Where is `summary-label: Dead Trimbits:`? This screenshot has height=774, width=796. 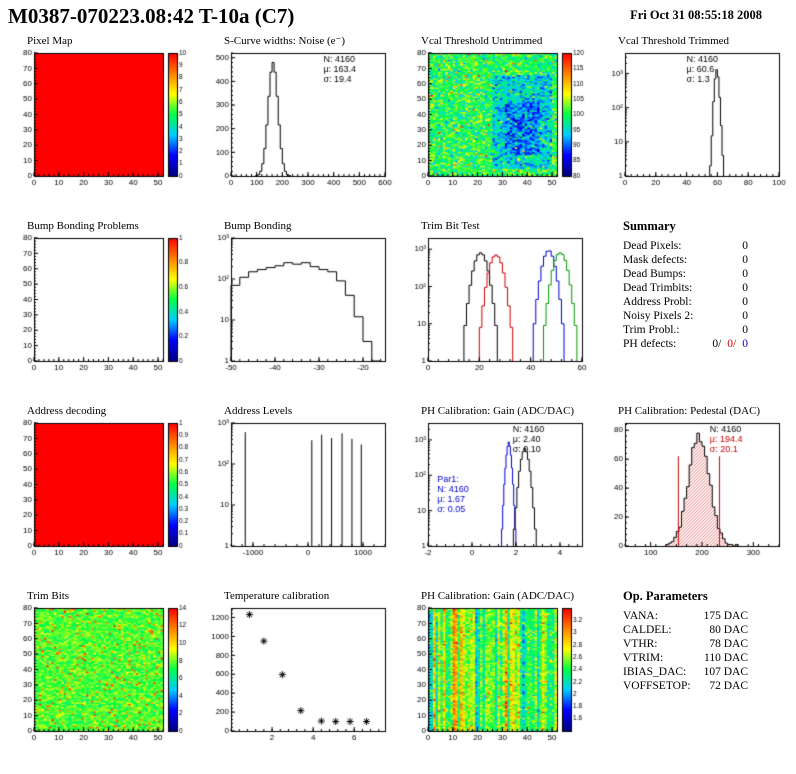
summary-label: Dead Trimbits: is located at coordinates (658, 288).